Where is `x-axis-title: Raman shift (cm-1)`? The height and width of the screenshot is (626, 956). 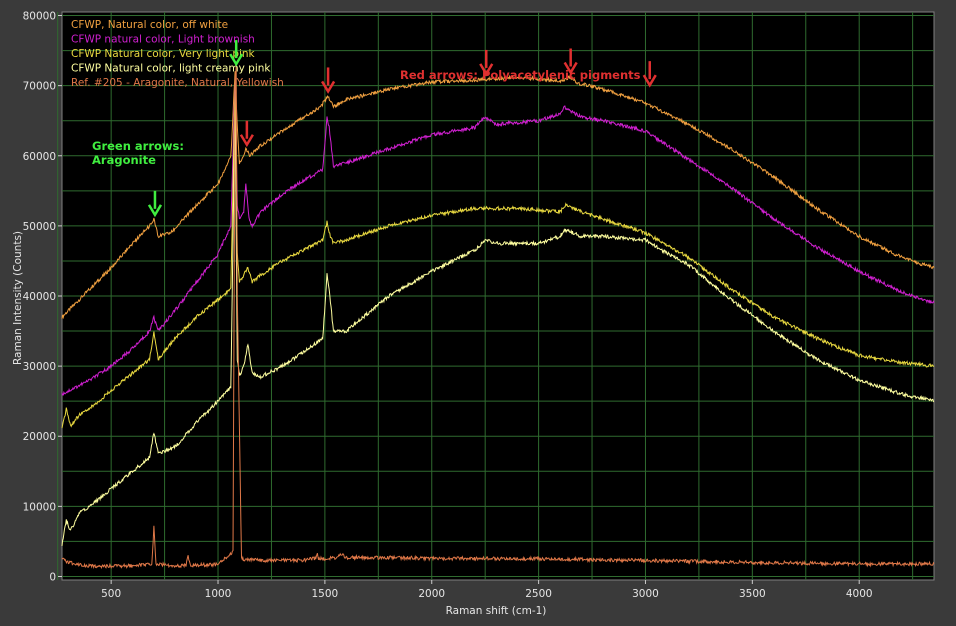
x-axis-title: Raman shift (cm-1) is located at coordinates (496, 611).